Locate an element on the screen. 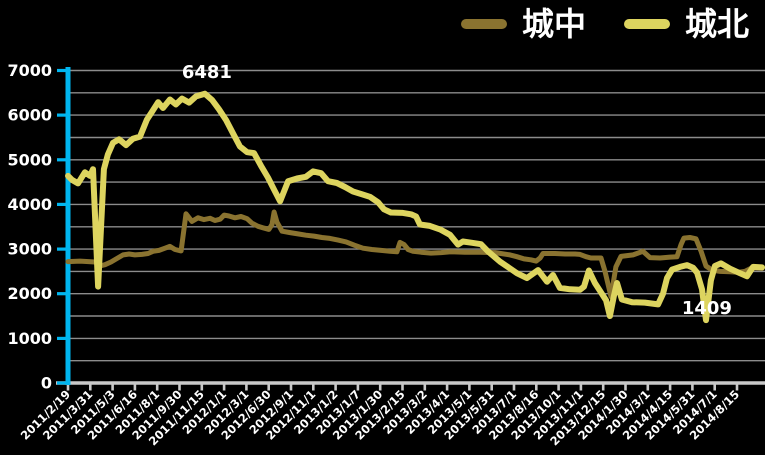 The height and width of the screenshot is (455, 765). y-tick-label: 7000 is located at coordinates (29, 70).